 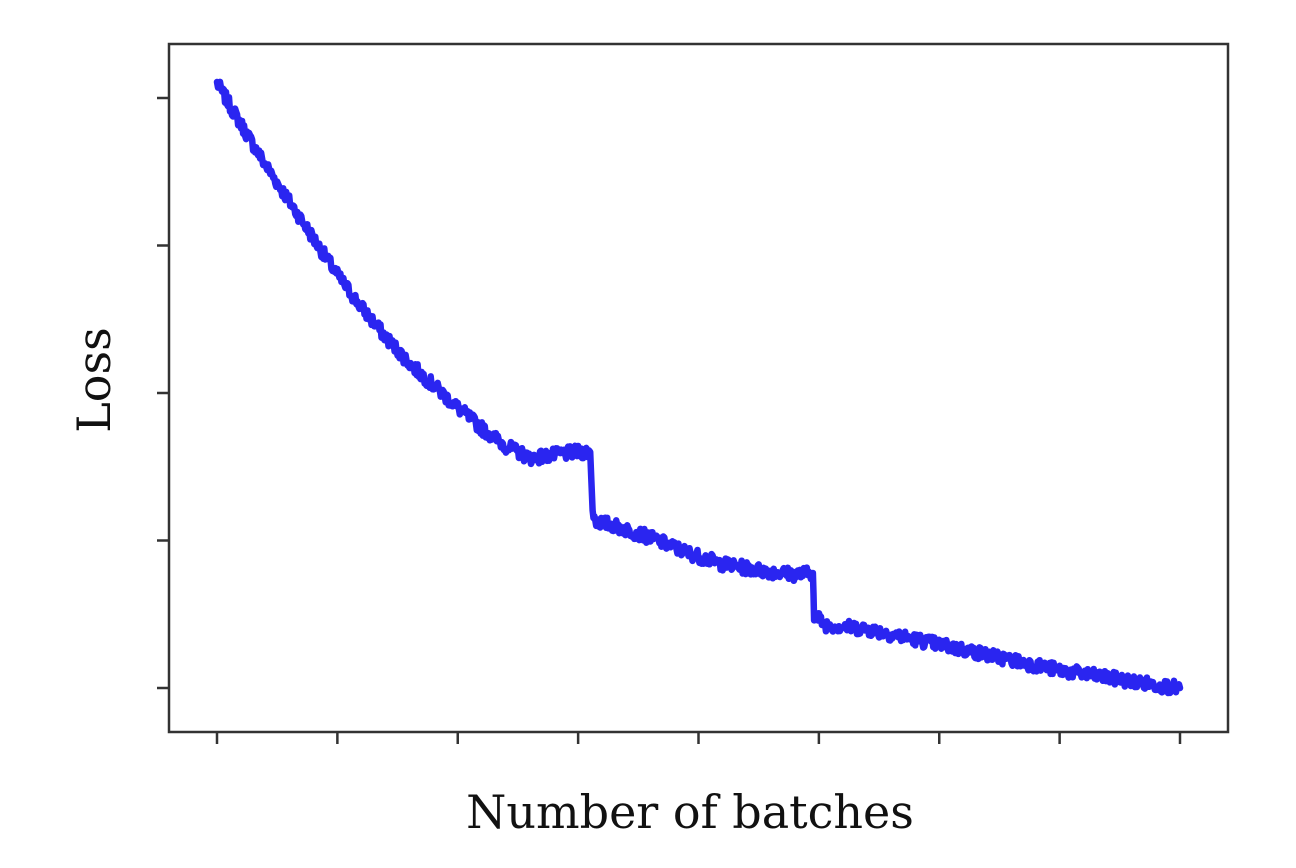 What do you see at coordinates (163, 393) in the screenshot?
I see `y-ticks` at bounding box center [163, 393].